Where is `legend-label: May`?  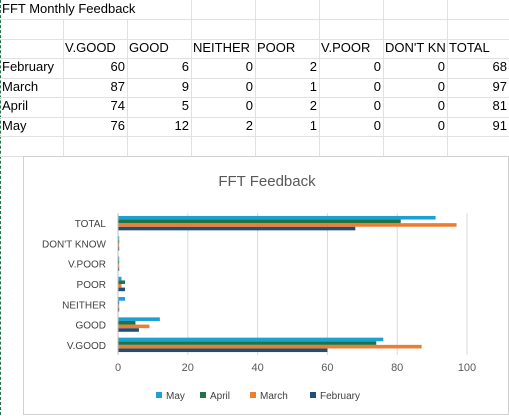 legend-label: May is located at coordinates (175, 396).